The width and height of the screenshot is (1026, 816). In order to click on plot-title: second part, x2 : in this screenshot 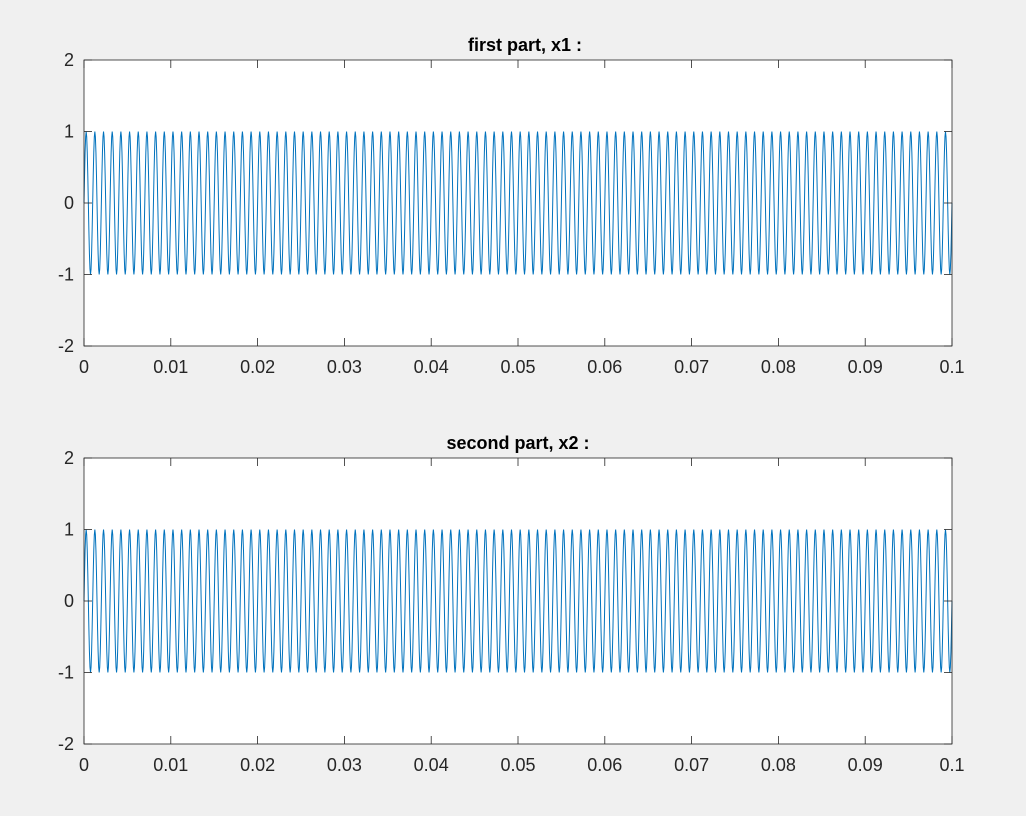, I will do `click(517, 443)`.